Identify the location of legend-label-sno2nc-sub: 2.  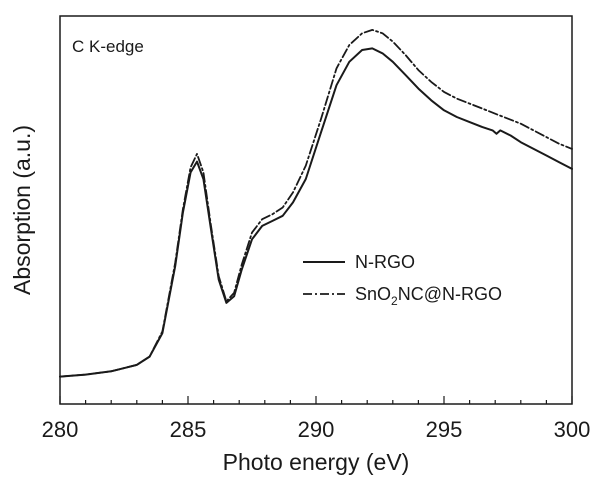
(394, 301).